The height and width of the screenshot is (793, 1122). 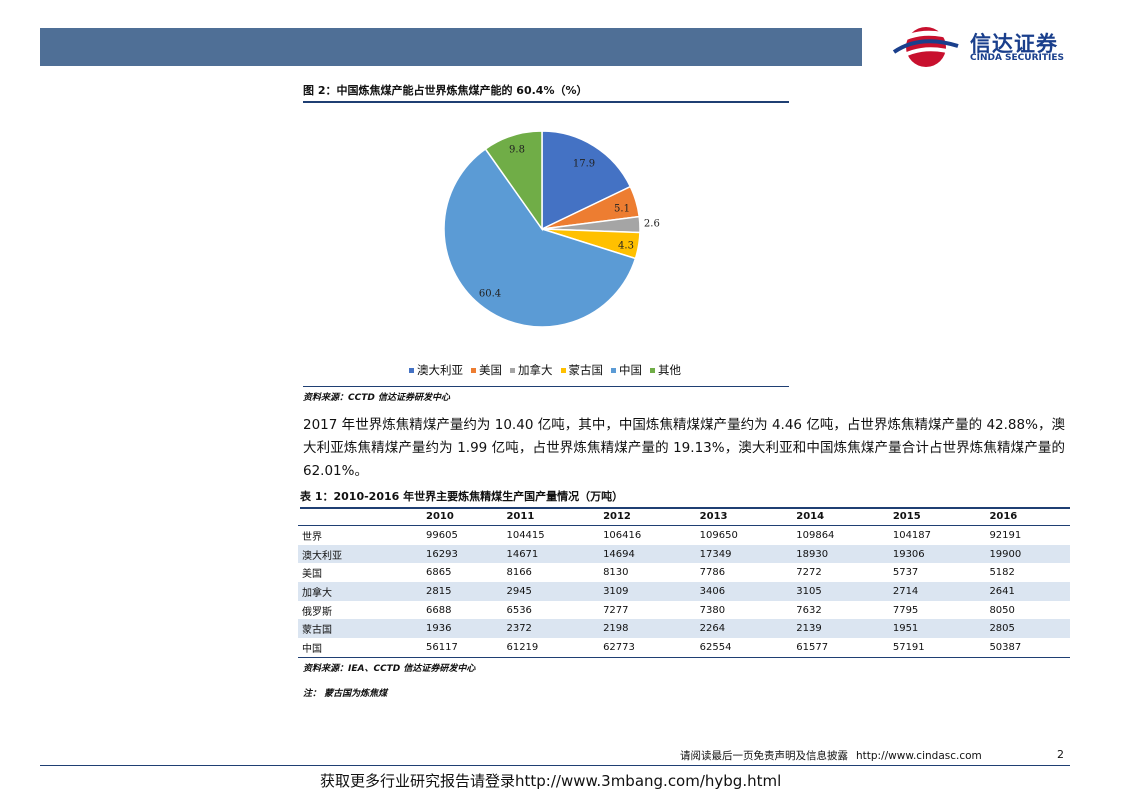 I want to click on table-row: 澳大利亚 16293 14671 14694 17349 18930 19306 19900, so click(x=684, y=554).